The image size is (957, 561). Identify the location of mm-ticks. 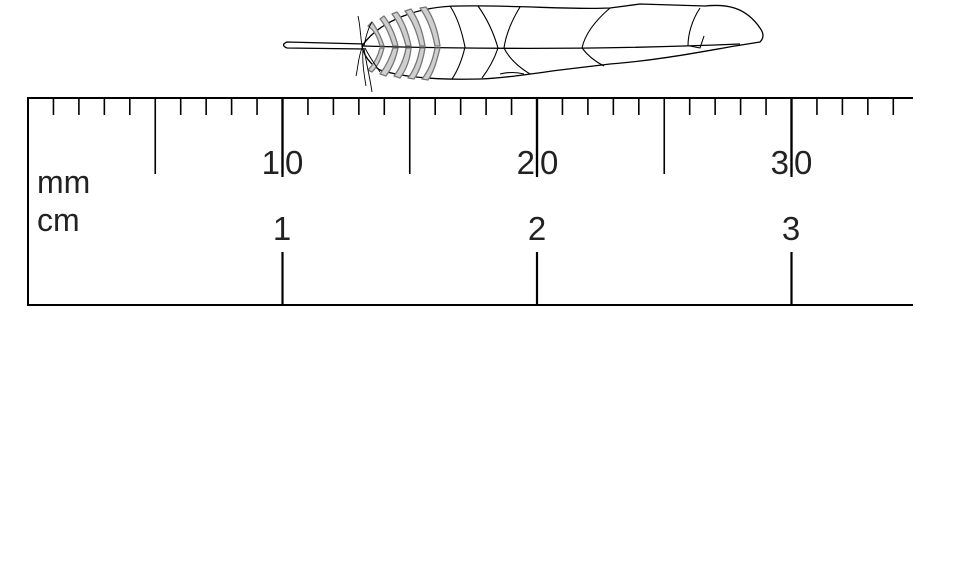
(473, 137).